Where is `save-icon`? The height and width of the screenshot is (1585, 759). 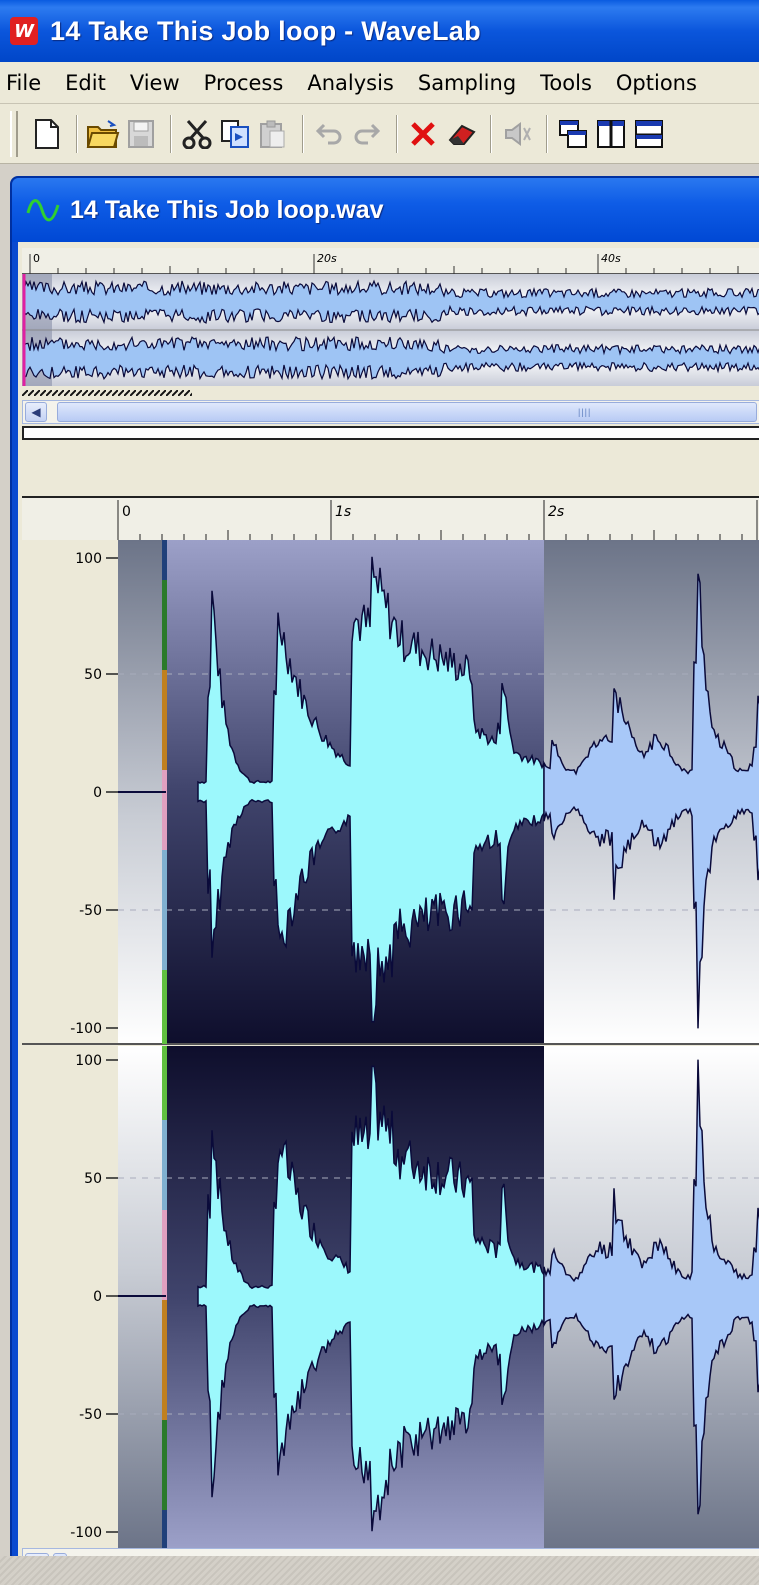
save-icon is located at coordinates (141, 134).